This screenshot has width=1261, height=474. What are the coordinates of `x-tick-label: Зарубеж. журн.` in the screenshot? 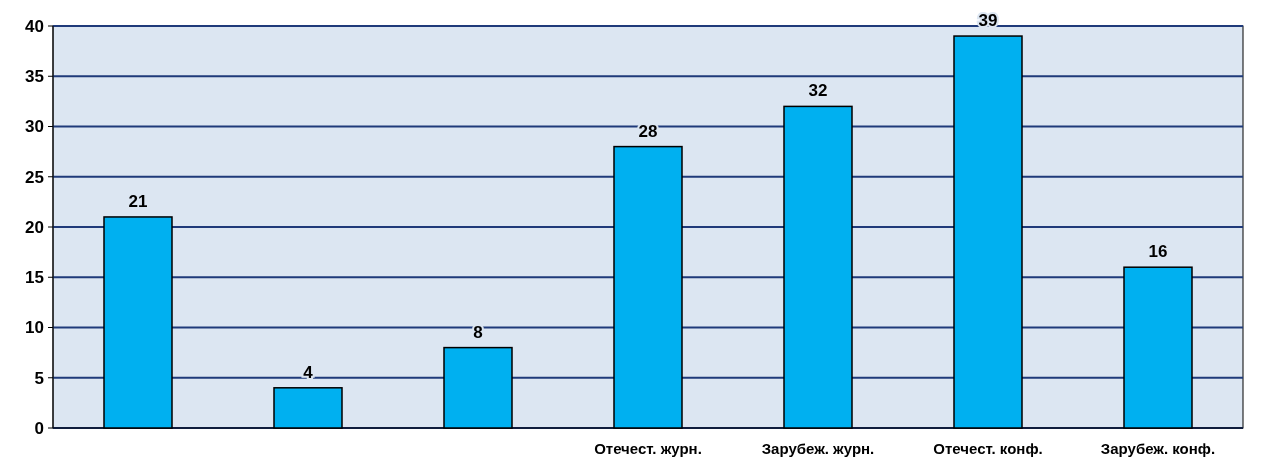 It's located at (818, 448).